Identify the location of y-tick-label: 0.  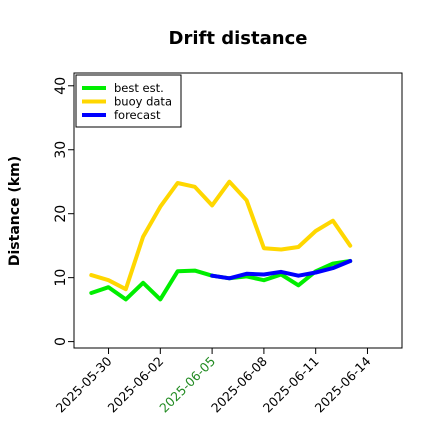
(61, 341).